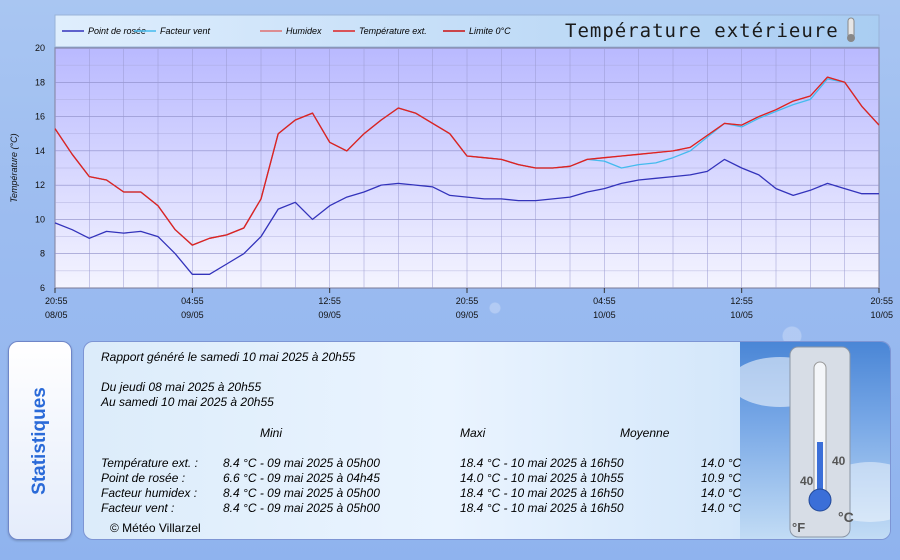  What do you see at coordinates (473, 433) in the screenshot?
I see `header-maxi: Maxi` at bounding box center [473, 433].